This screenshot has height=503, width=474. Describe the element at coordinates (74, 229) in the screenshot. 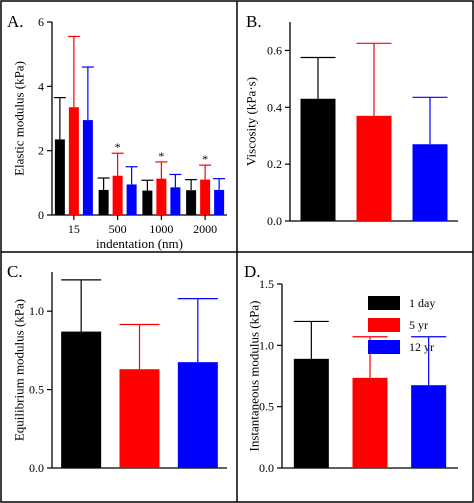

I see `x-tick-label: 15` at that location.